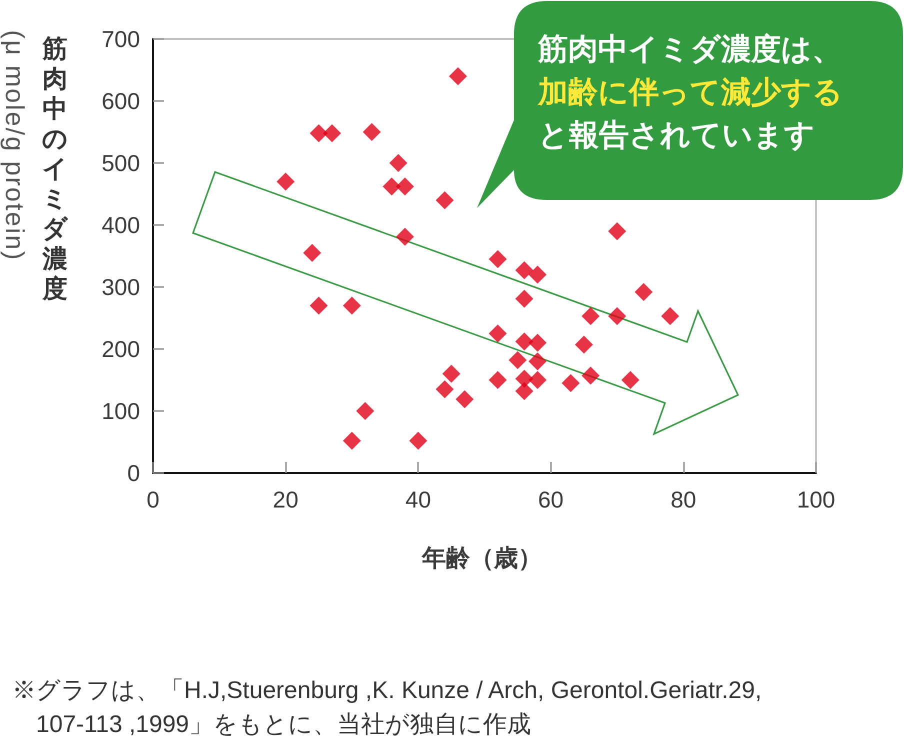  What do you see at coordinates (121, 225) in the screenshot?
I see `y-tick-label: 400` at bounding box center [121, 225].